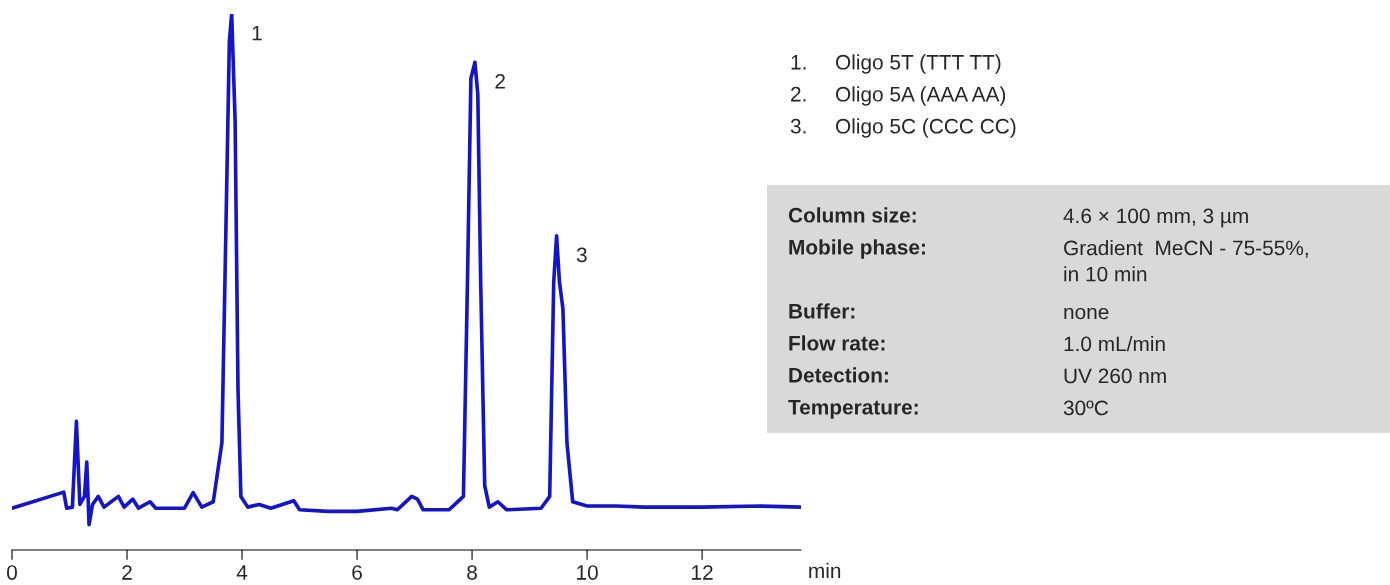 The image size is (1390, 585). Describe the element at coordinates (857, 249) in the screenshot. I see `annotation: Mobile phase:` at that location.